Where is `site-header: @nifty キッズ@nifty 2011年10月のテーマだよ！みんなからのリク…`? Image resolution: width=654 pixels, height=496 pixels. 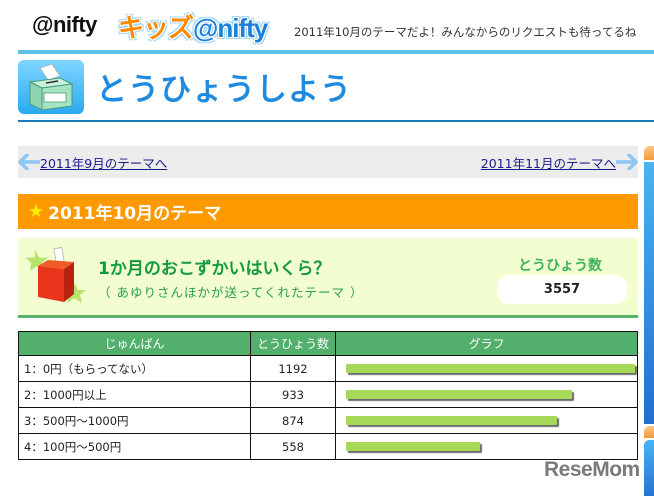 site-header: @nifty キッズ@nifty 2011年10月のテーマだよ！みんなからのリク… is located at coordinates (336, 28).